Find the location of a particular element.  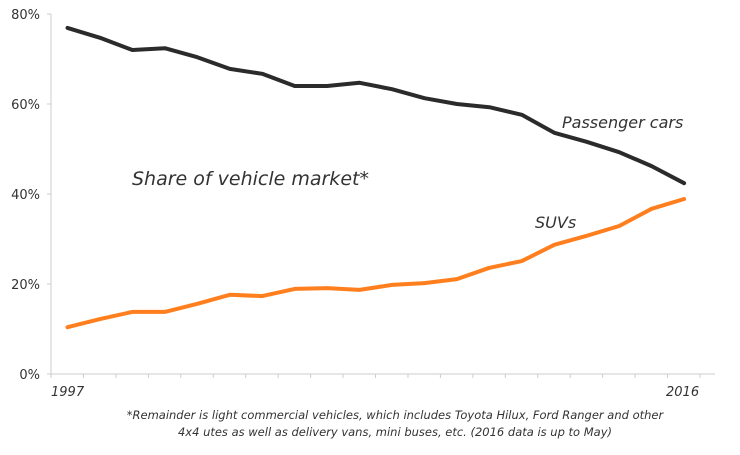

series-label-suvs: SUVs is located at coordinates (555, 222).